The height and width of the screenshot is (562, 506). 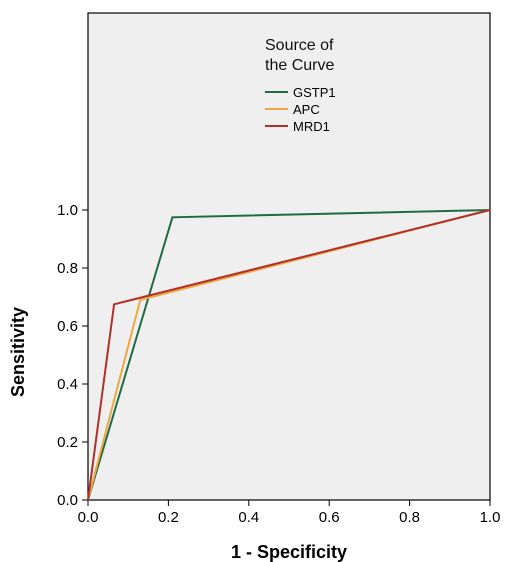 What do you see at coordinates (67, 384) in the screenshot?
I see `y-tick-label: 0.4` at bounding box center [67, 384].